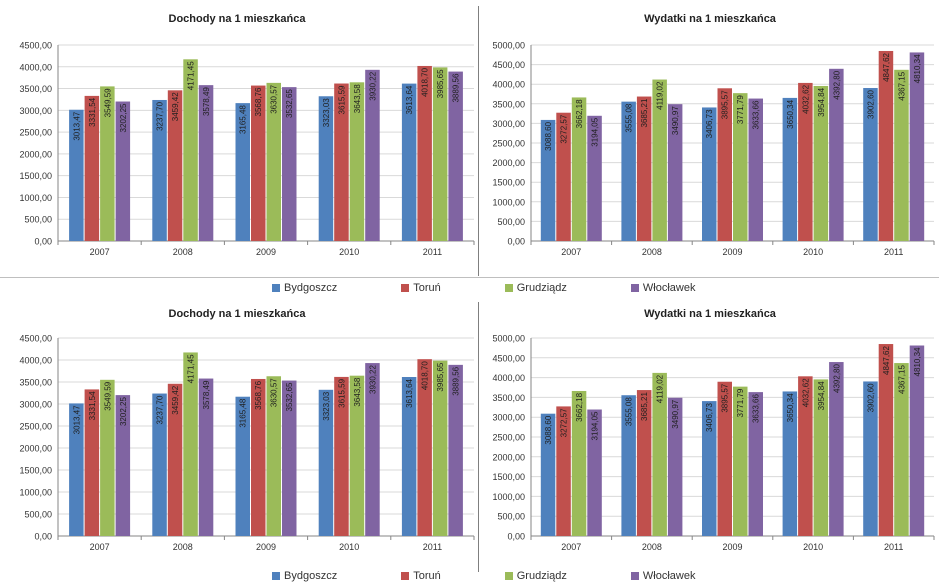 The image size is (939, 584). I want to click on data-label: 3165,48, so click(243, 119).